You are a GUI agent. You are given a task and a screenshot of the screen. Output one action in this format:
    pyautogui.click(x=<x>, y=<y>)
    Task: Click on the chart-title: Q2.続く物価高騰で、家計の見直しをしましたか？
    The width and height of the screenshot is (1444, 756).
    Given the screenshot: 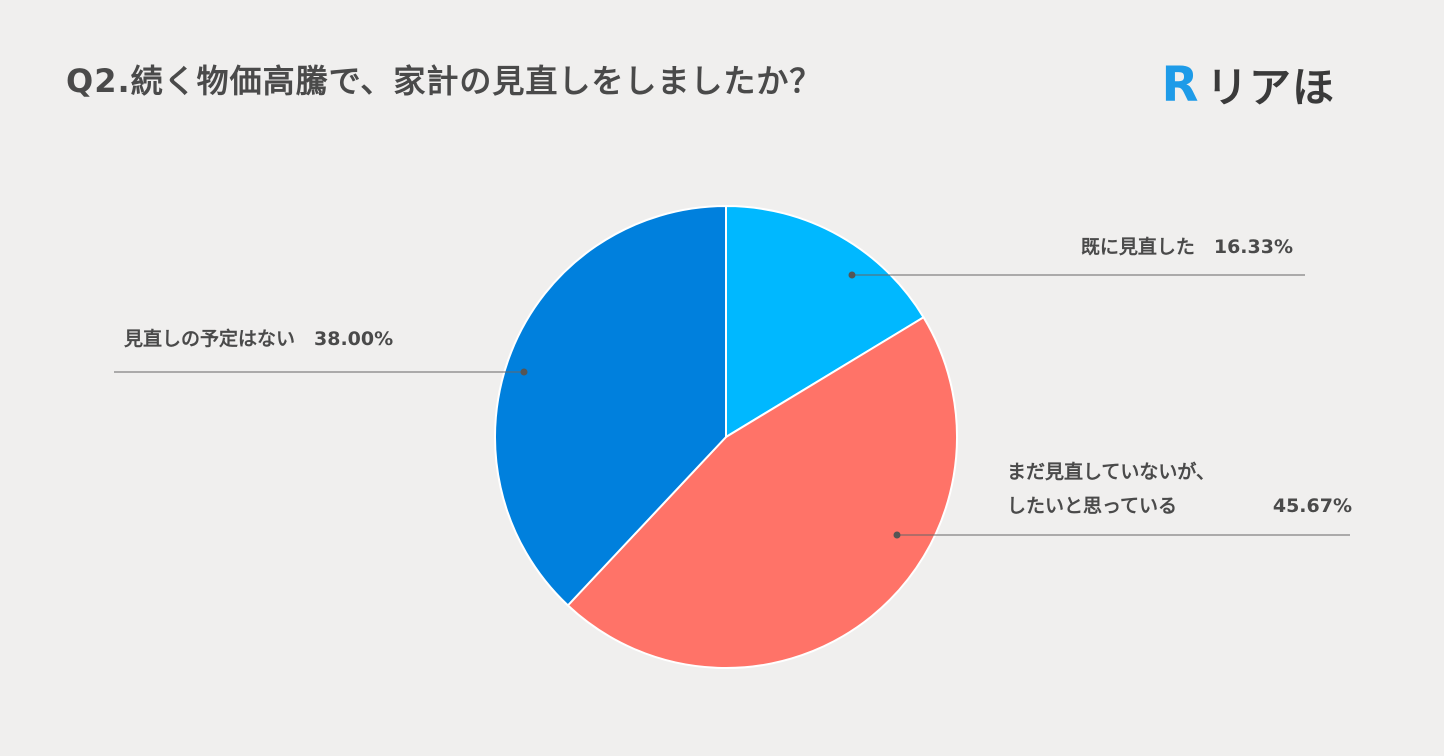 What is the action you would take?
    pyautogui.click(x=444, y=81)
    